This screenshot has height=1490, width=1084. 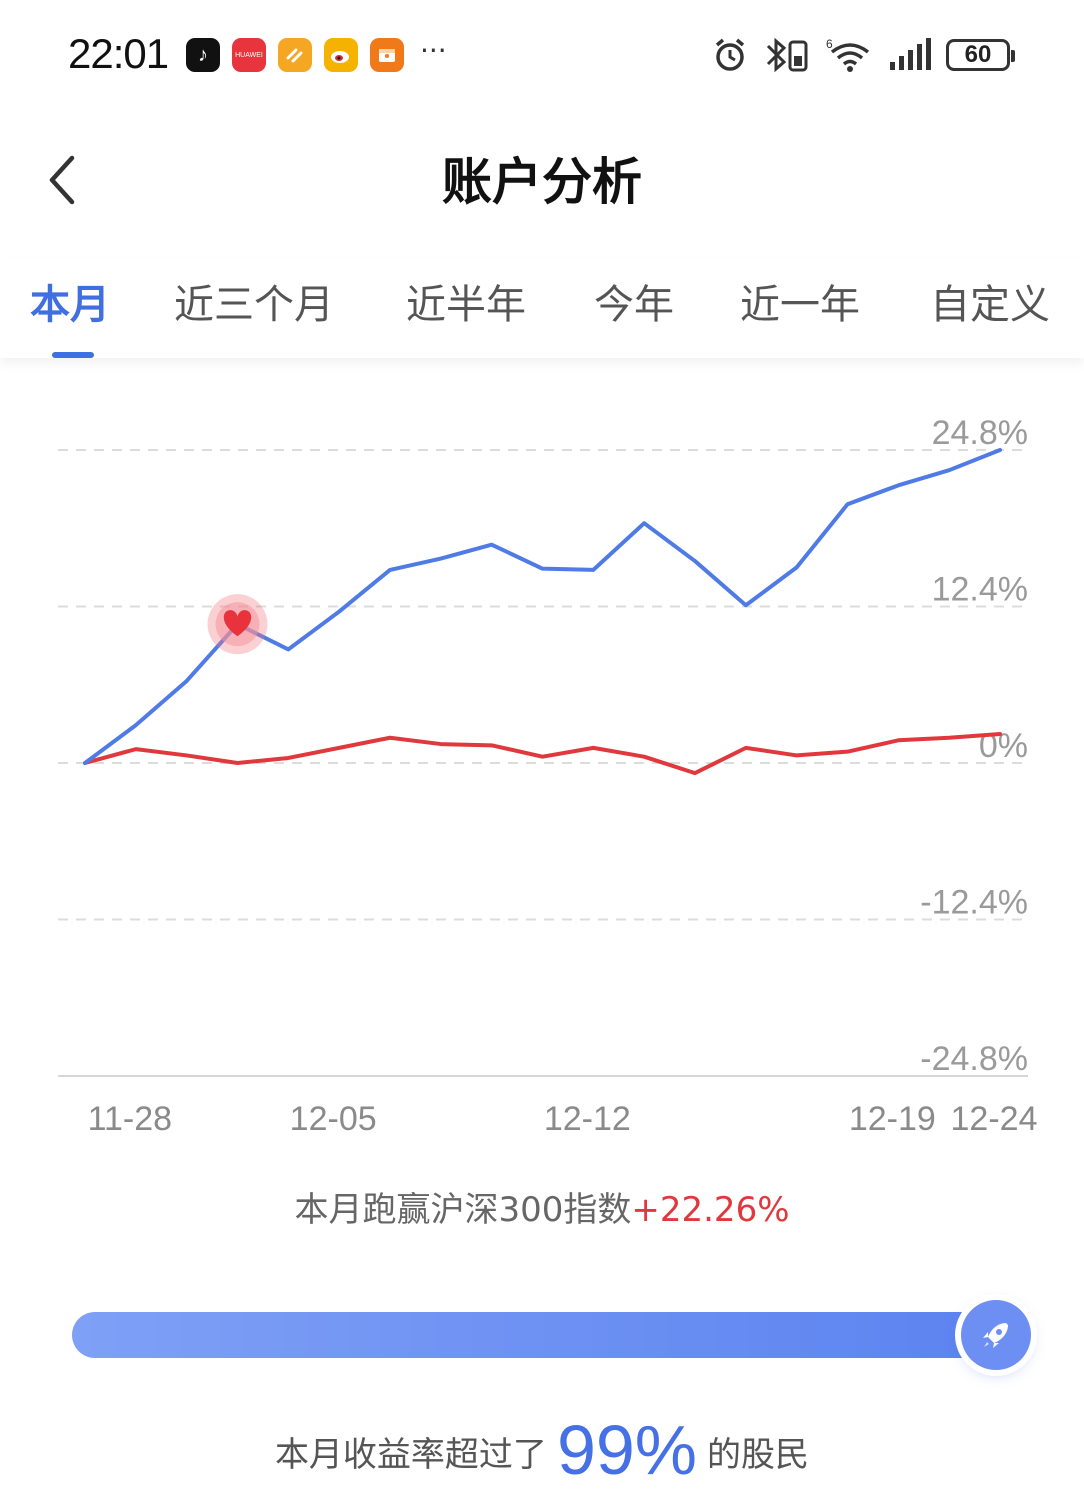 I want to click on active-tab-indicator, so click(x=73, y=355).